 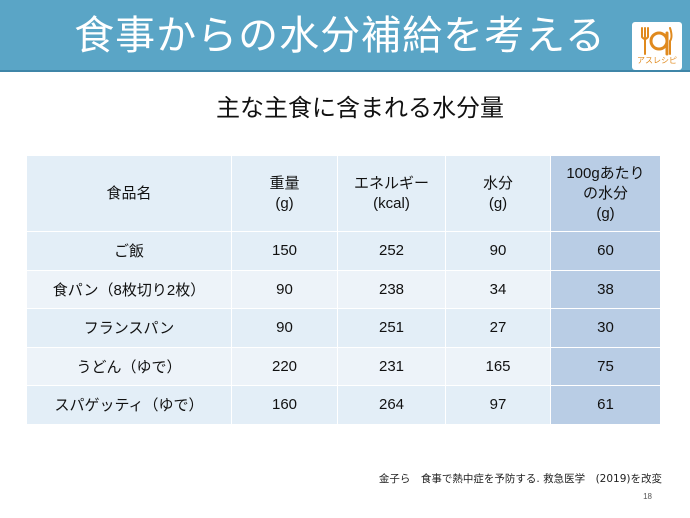 What do you see at coordinates (605, 173) in the screenshot?
I see `header-water-per-100g-line1: 100gあたり` at bounding box center [605, 173].